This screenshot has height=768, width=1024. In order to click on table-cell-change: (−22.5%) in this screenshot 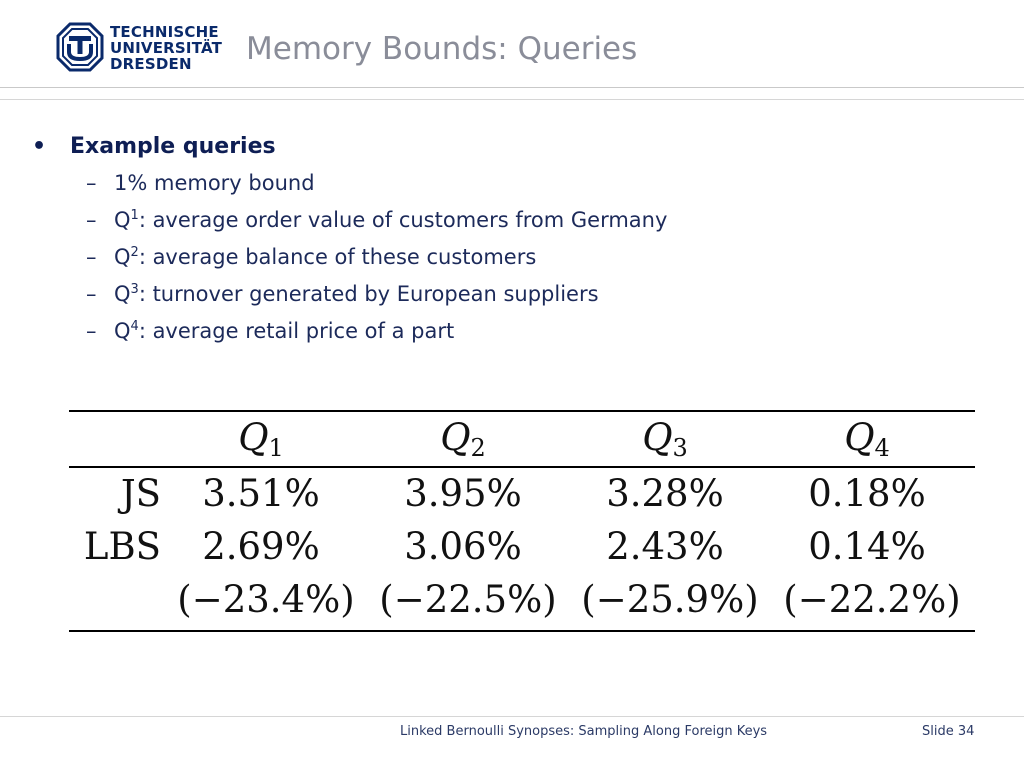, I will do `click(468, 599)`.